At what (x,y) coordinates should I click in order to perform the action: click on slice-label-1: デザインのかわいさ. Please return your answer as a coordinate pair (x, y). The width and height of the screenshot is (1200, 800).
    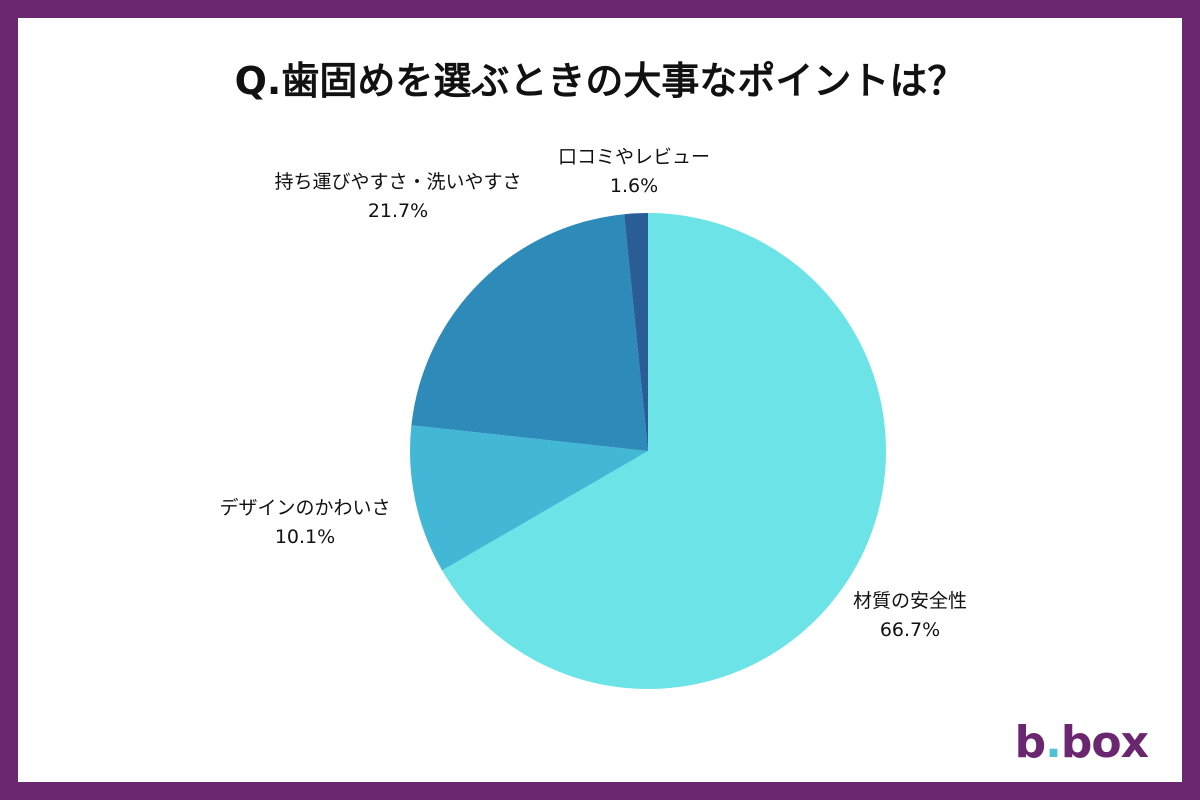
    Looking at the image, I should click on (304, 508).